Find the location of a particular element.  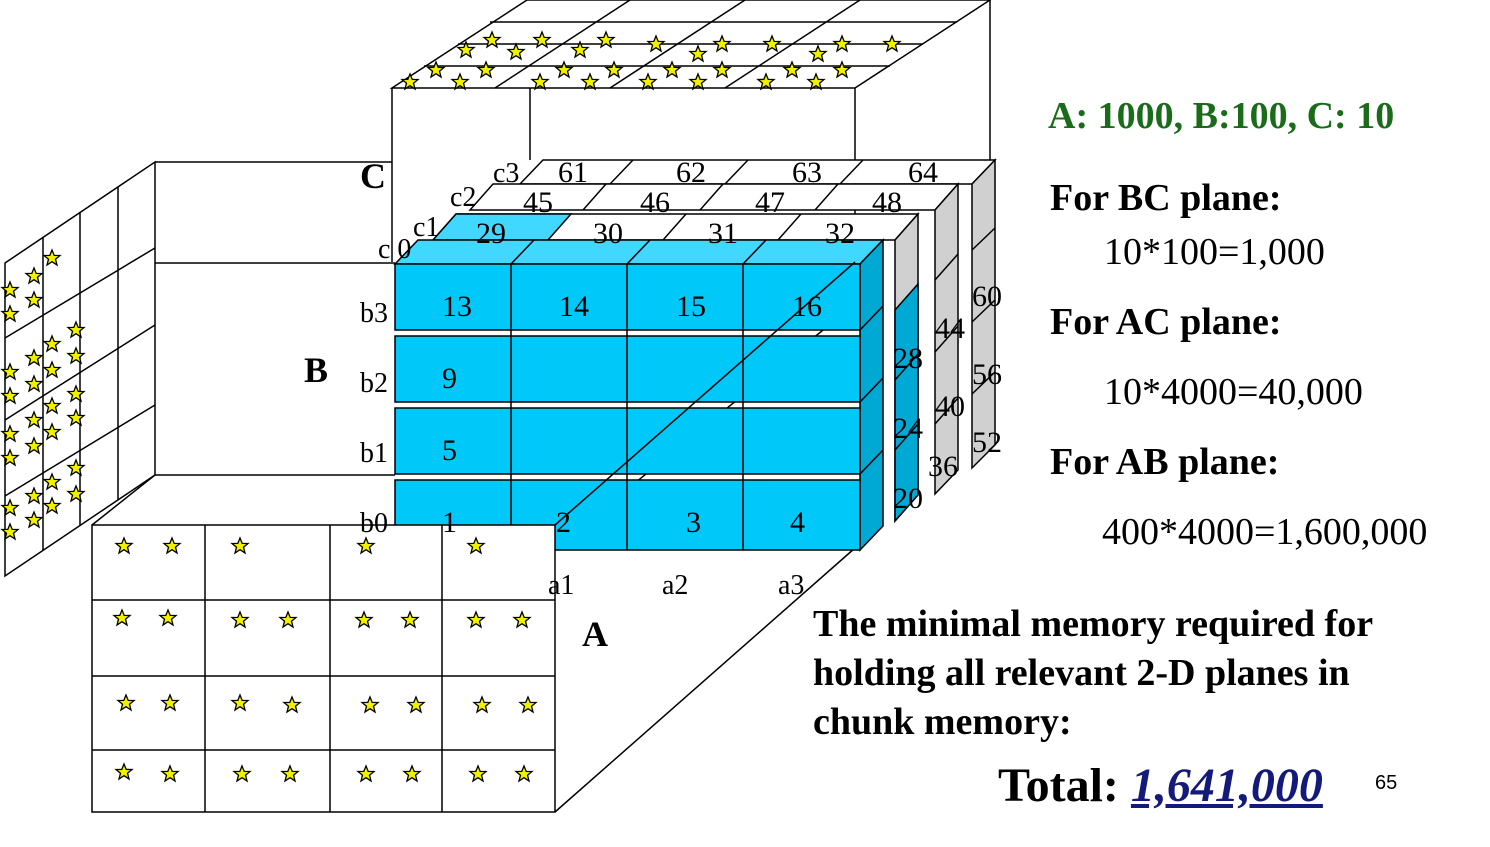

layer-c2 is located at coordinates (714, 339).